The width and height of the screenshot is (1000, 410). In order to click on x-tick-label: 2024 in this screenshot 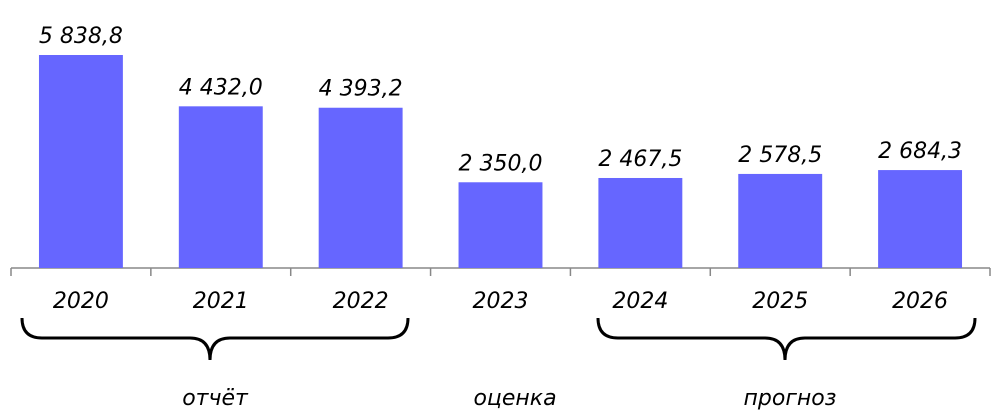, I will do `click(640, 301)`.